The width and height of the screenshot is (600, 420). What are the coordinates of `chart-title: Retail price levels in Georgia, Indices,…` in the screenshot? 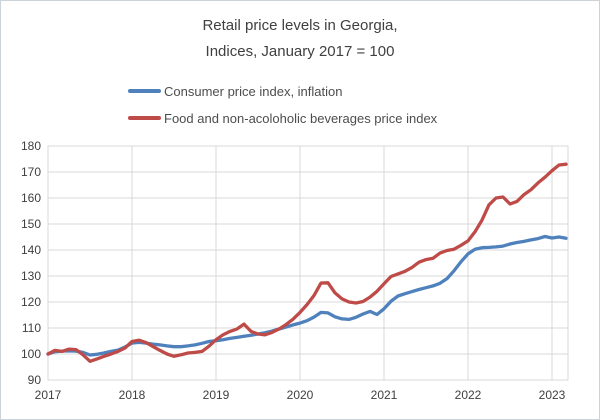 It's located at (300, 39).